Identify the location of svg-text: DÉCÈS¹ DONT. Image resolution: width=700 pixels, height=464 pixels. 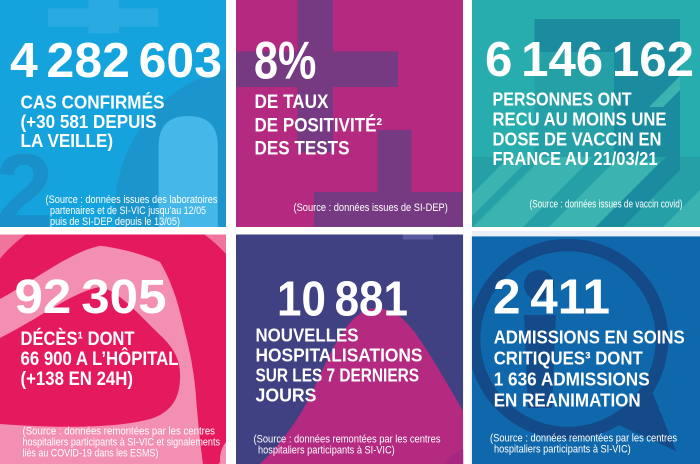
(78, 339).